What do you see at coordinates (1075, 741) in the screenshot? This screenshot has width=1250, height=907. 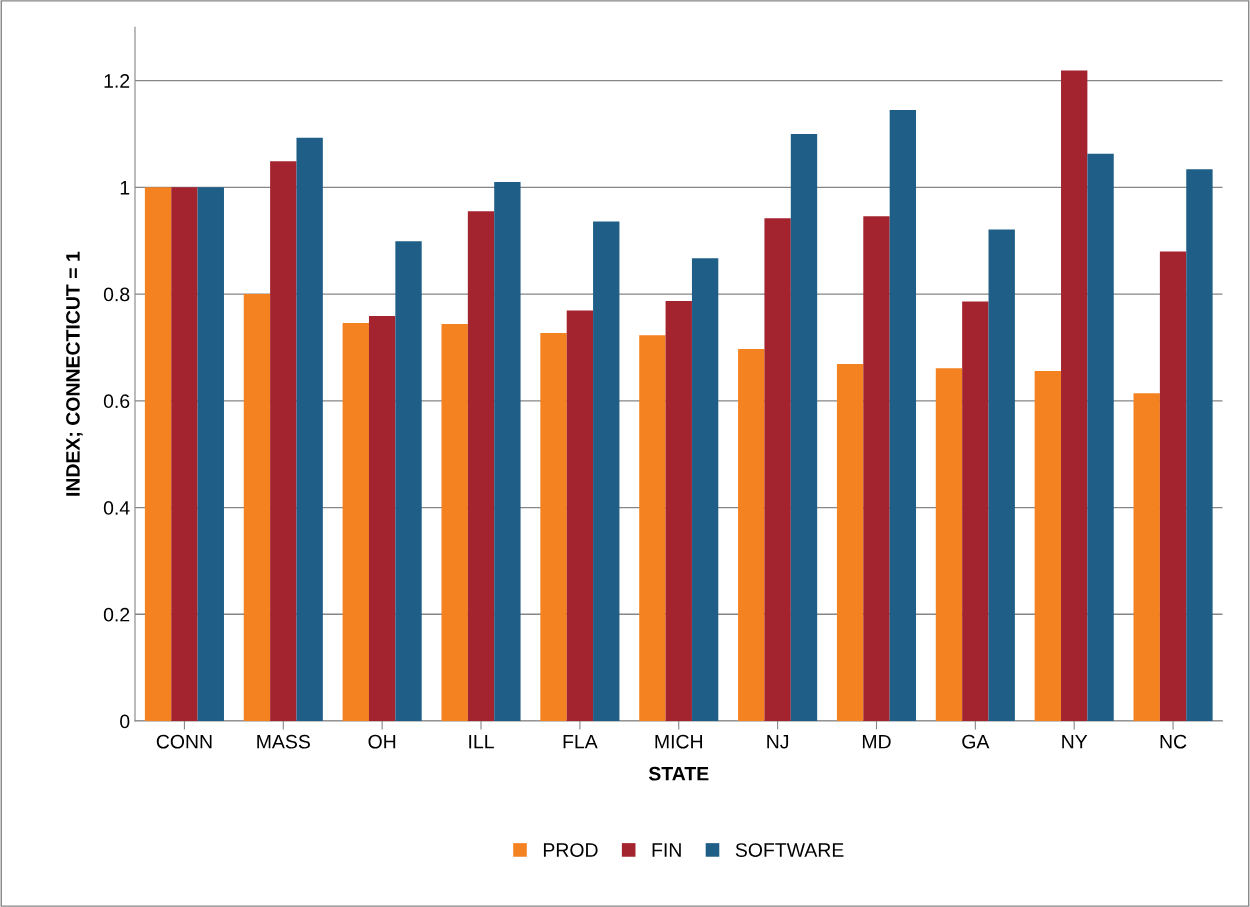 I see `x-tick-label: NY` at bounding box center [1075, 741].